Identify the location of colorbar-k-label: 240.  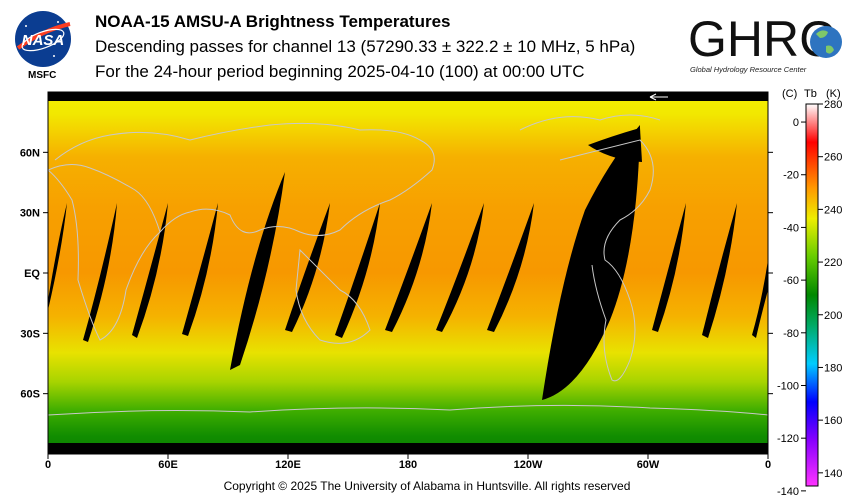
(833, 210).